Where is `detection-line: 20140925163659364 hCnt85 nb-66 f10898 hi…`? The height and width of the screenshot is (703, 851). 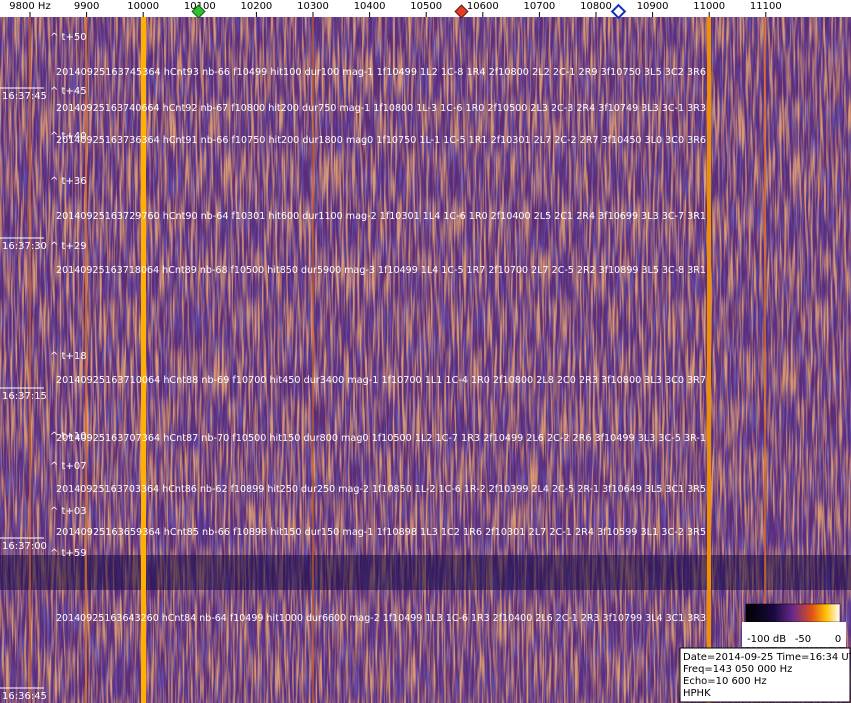 detection-line: 20140925163659364 hCnt85 nb-66 f10898 hi… is located at coordinates (381, 532).